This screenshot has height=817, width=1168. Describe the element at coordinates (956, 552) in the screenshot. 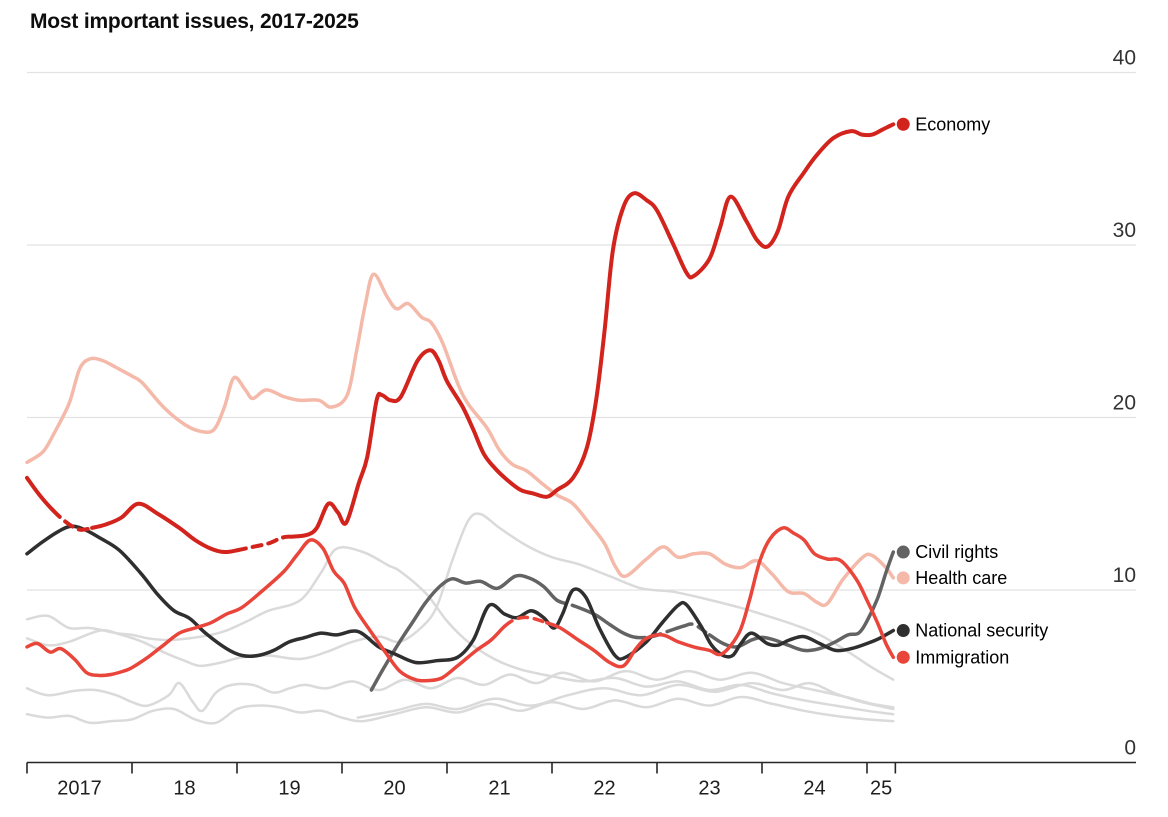

I see `legend-label-civil-rights: Civil rights` at that location.